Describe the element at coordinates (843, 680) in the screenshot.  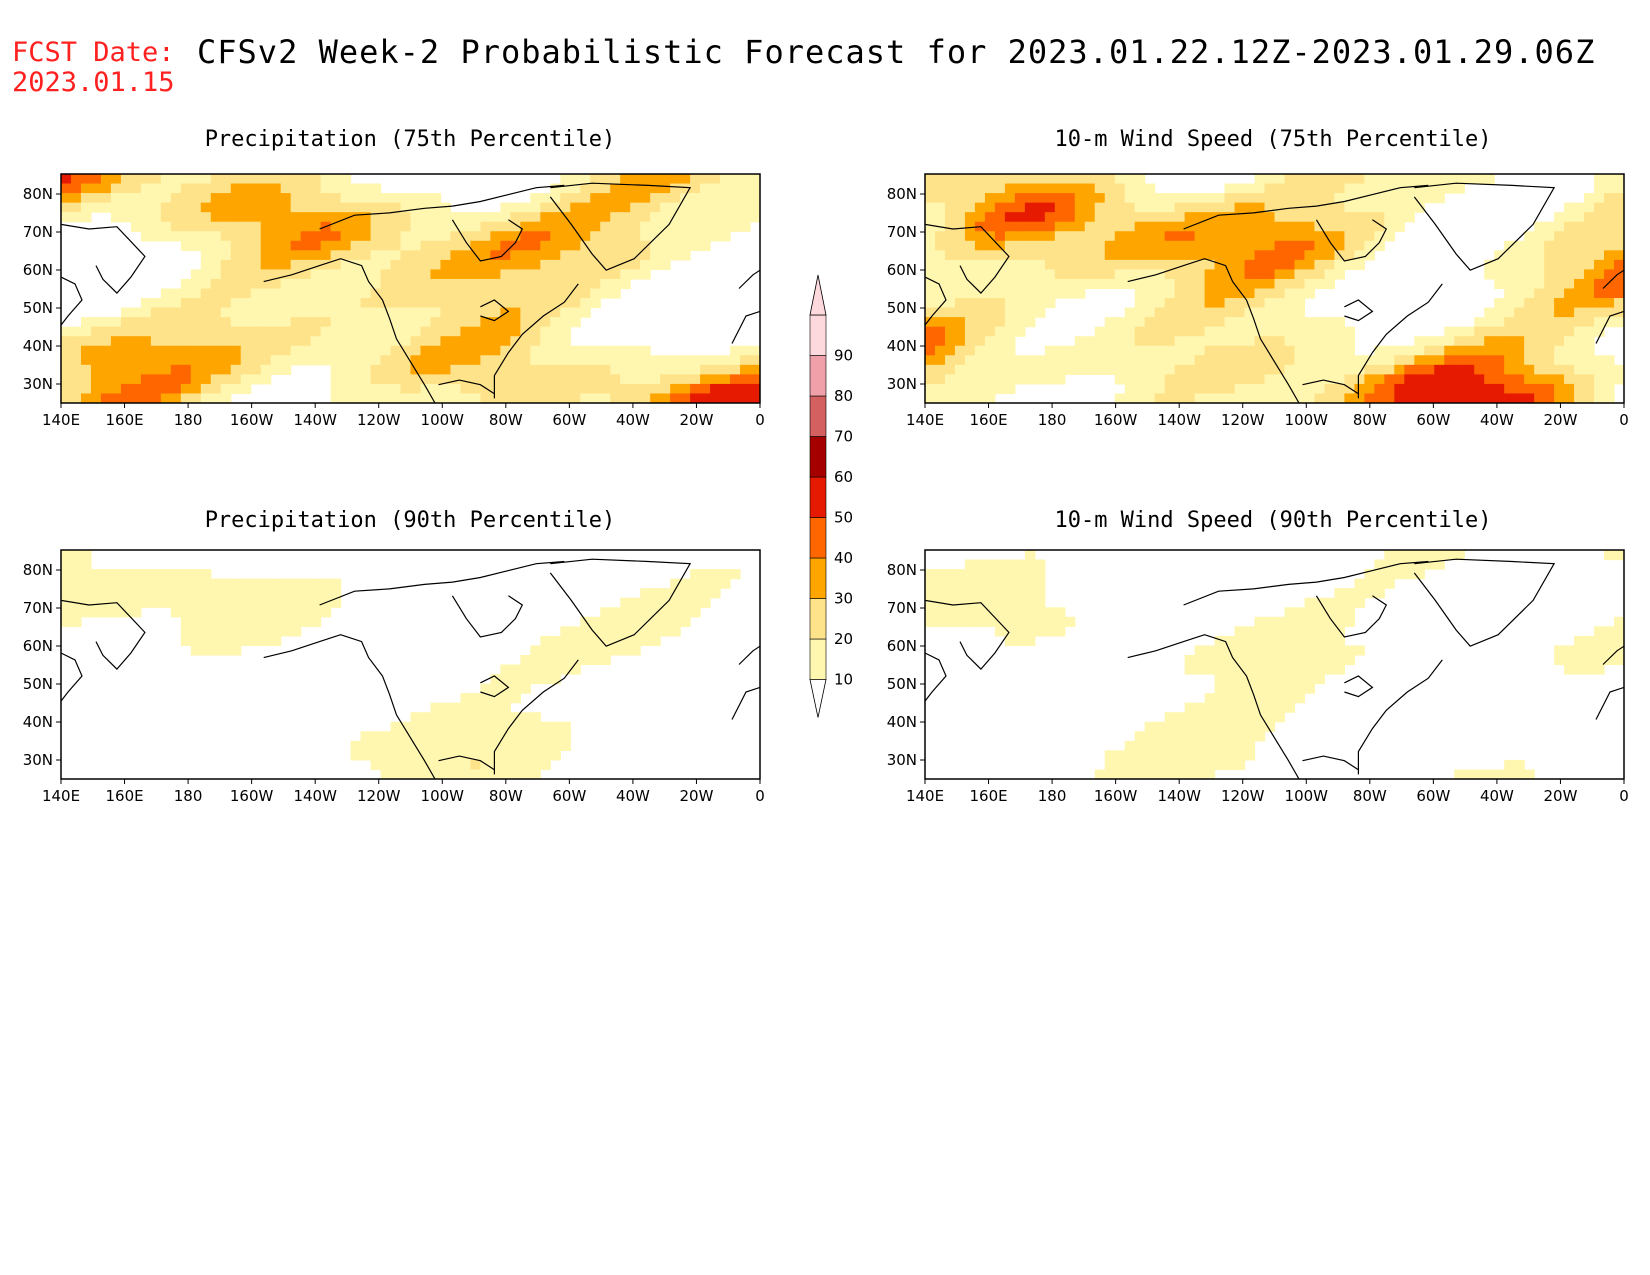
I see `colorbar-label: 10` at that location.